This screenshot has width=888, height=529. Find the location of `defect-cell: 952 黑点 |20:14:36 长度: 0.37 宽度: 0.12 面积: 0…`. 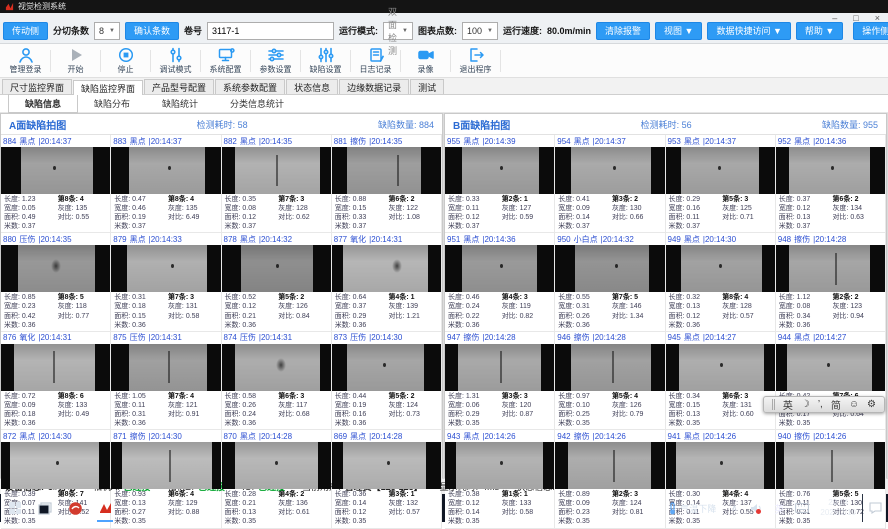

defect-cell: 952 黑点 |20:14:36 长度: 0.37 宽度: 0.12 面积: 0… is located at coordinates (830, 184).